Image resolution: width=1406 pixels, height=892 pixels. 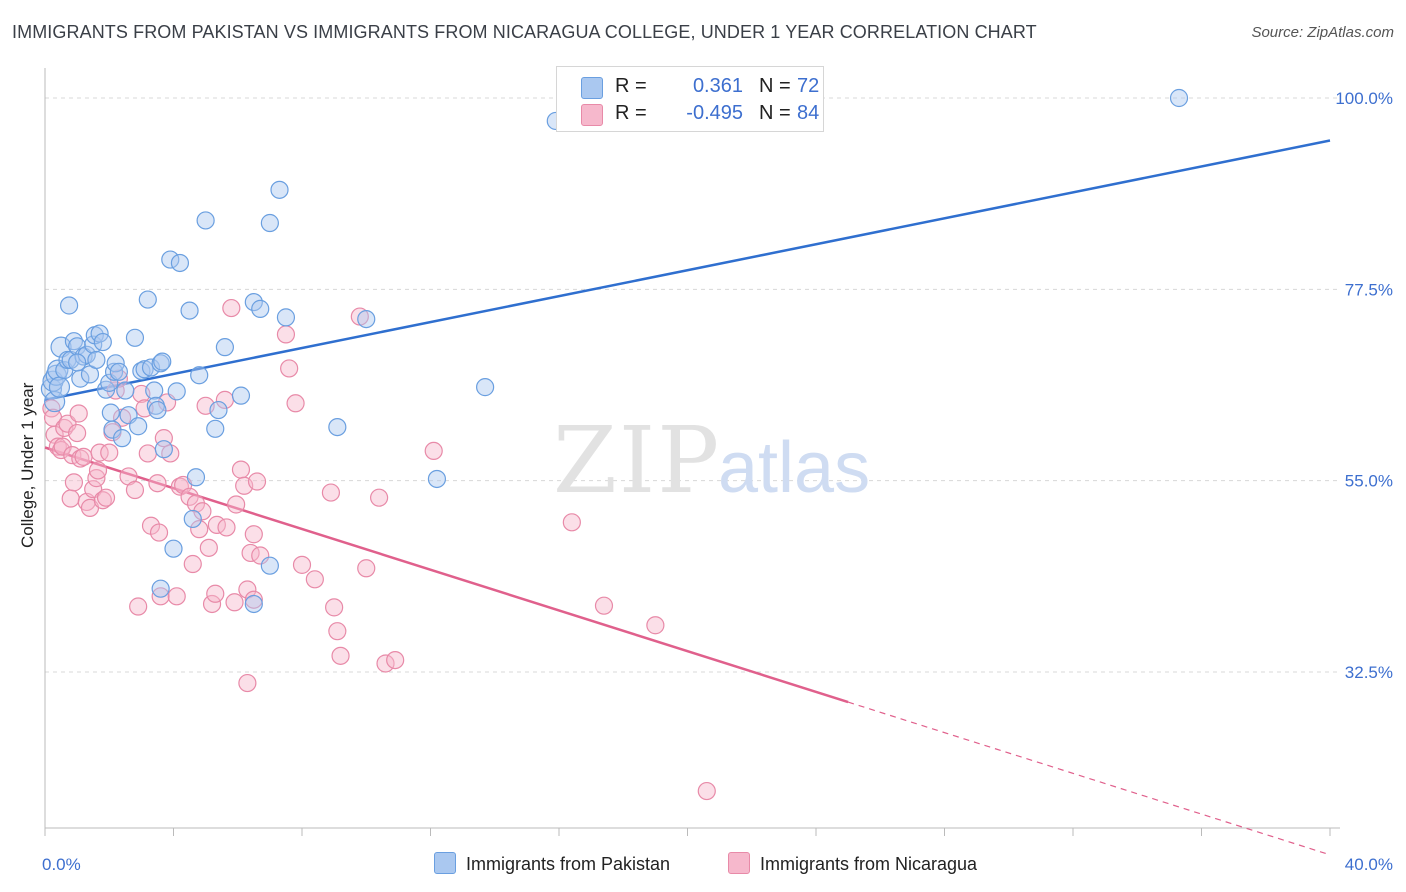 I want to click on r-value: 0.361, so click(x=717, y=86).